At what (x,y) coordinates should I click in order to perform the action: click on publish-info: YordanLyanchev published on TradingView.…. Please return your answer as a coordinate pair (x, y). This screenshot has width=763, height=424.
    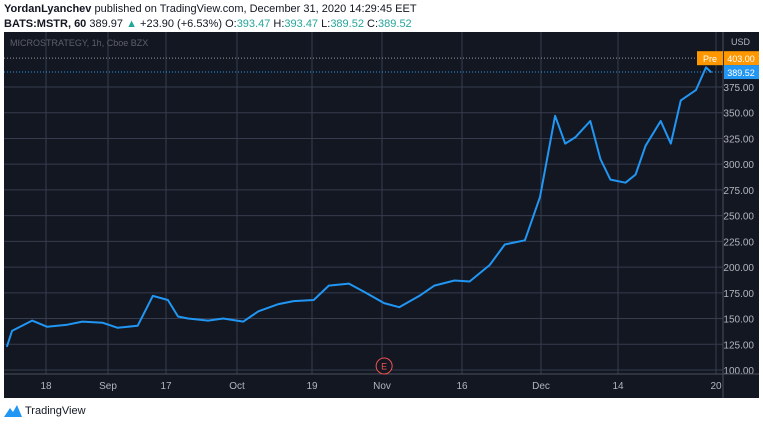
    Looking at the image, I should click on (381, 9).